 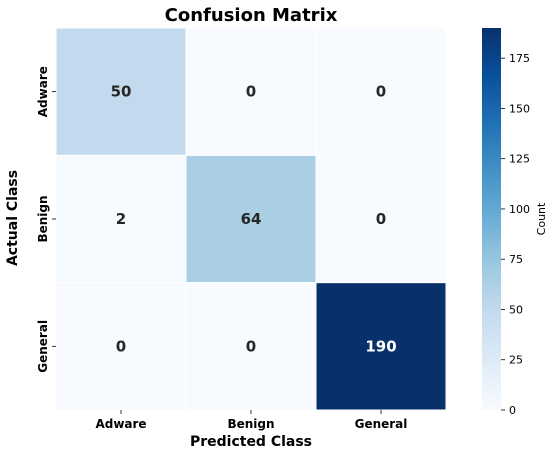 What do you see at coordinates (512, 410) in the screenshot?
I see `colorbar-tick-label: 0` at bounding box center [512, 410].